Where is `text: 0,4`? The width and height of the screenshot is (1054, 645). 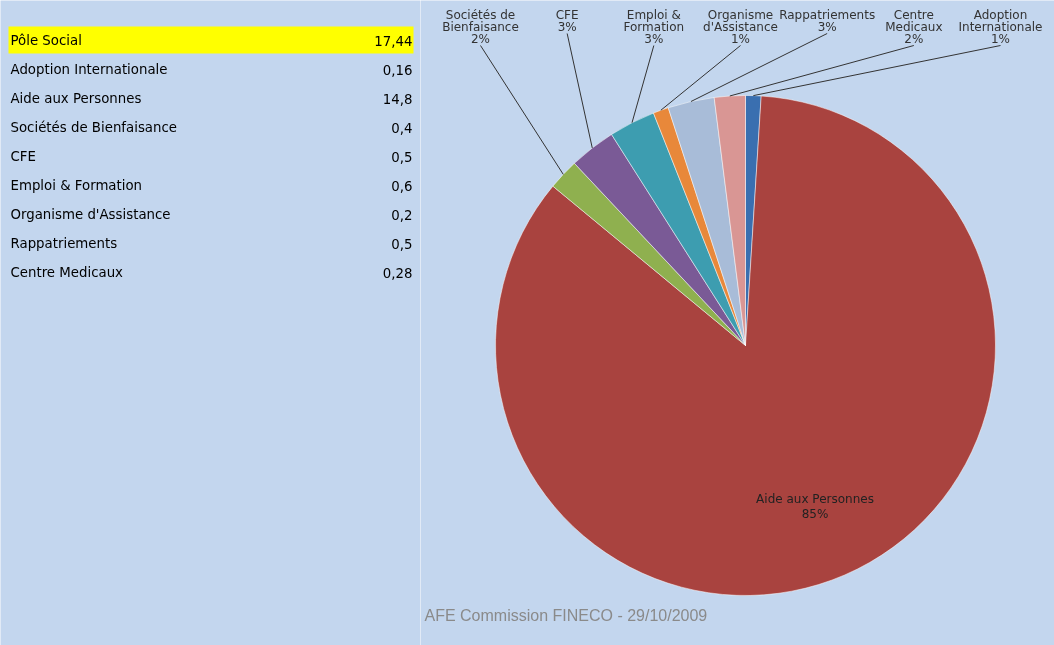 text: 0,4 is located at coordinates (402, 128).